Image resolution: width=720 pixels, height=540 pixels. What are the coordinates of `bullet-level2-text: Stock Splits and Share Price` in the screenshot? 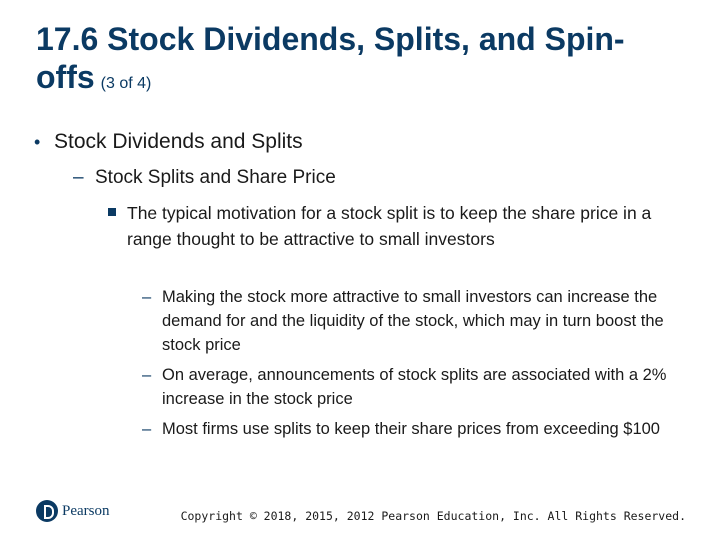 It's located at (215, 177).